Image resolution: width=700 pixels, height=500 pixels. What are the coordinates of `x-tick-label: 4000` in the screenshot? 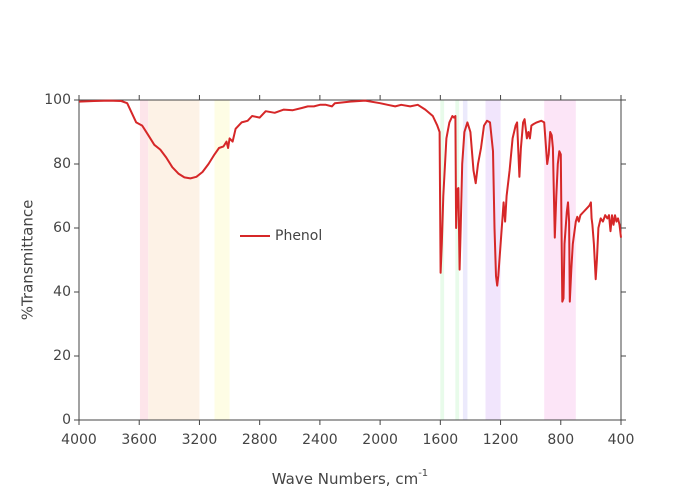 It's located at (79, 440).